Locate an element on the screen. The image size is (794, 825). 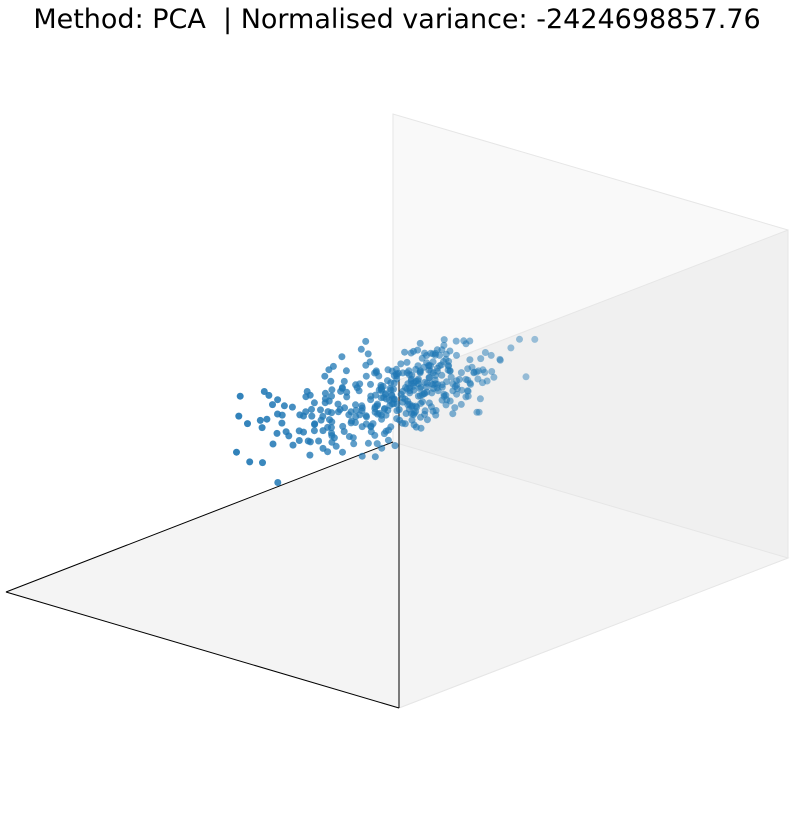
scatter-points is located at coordinates (386, 410).